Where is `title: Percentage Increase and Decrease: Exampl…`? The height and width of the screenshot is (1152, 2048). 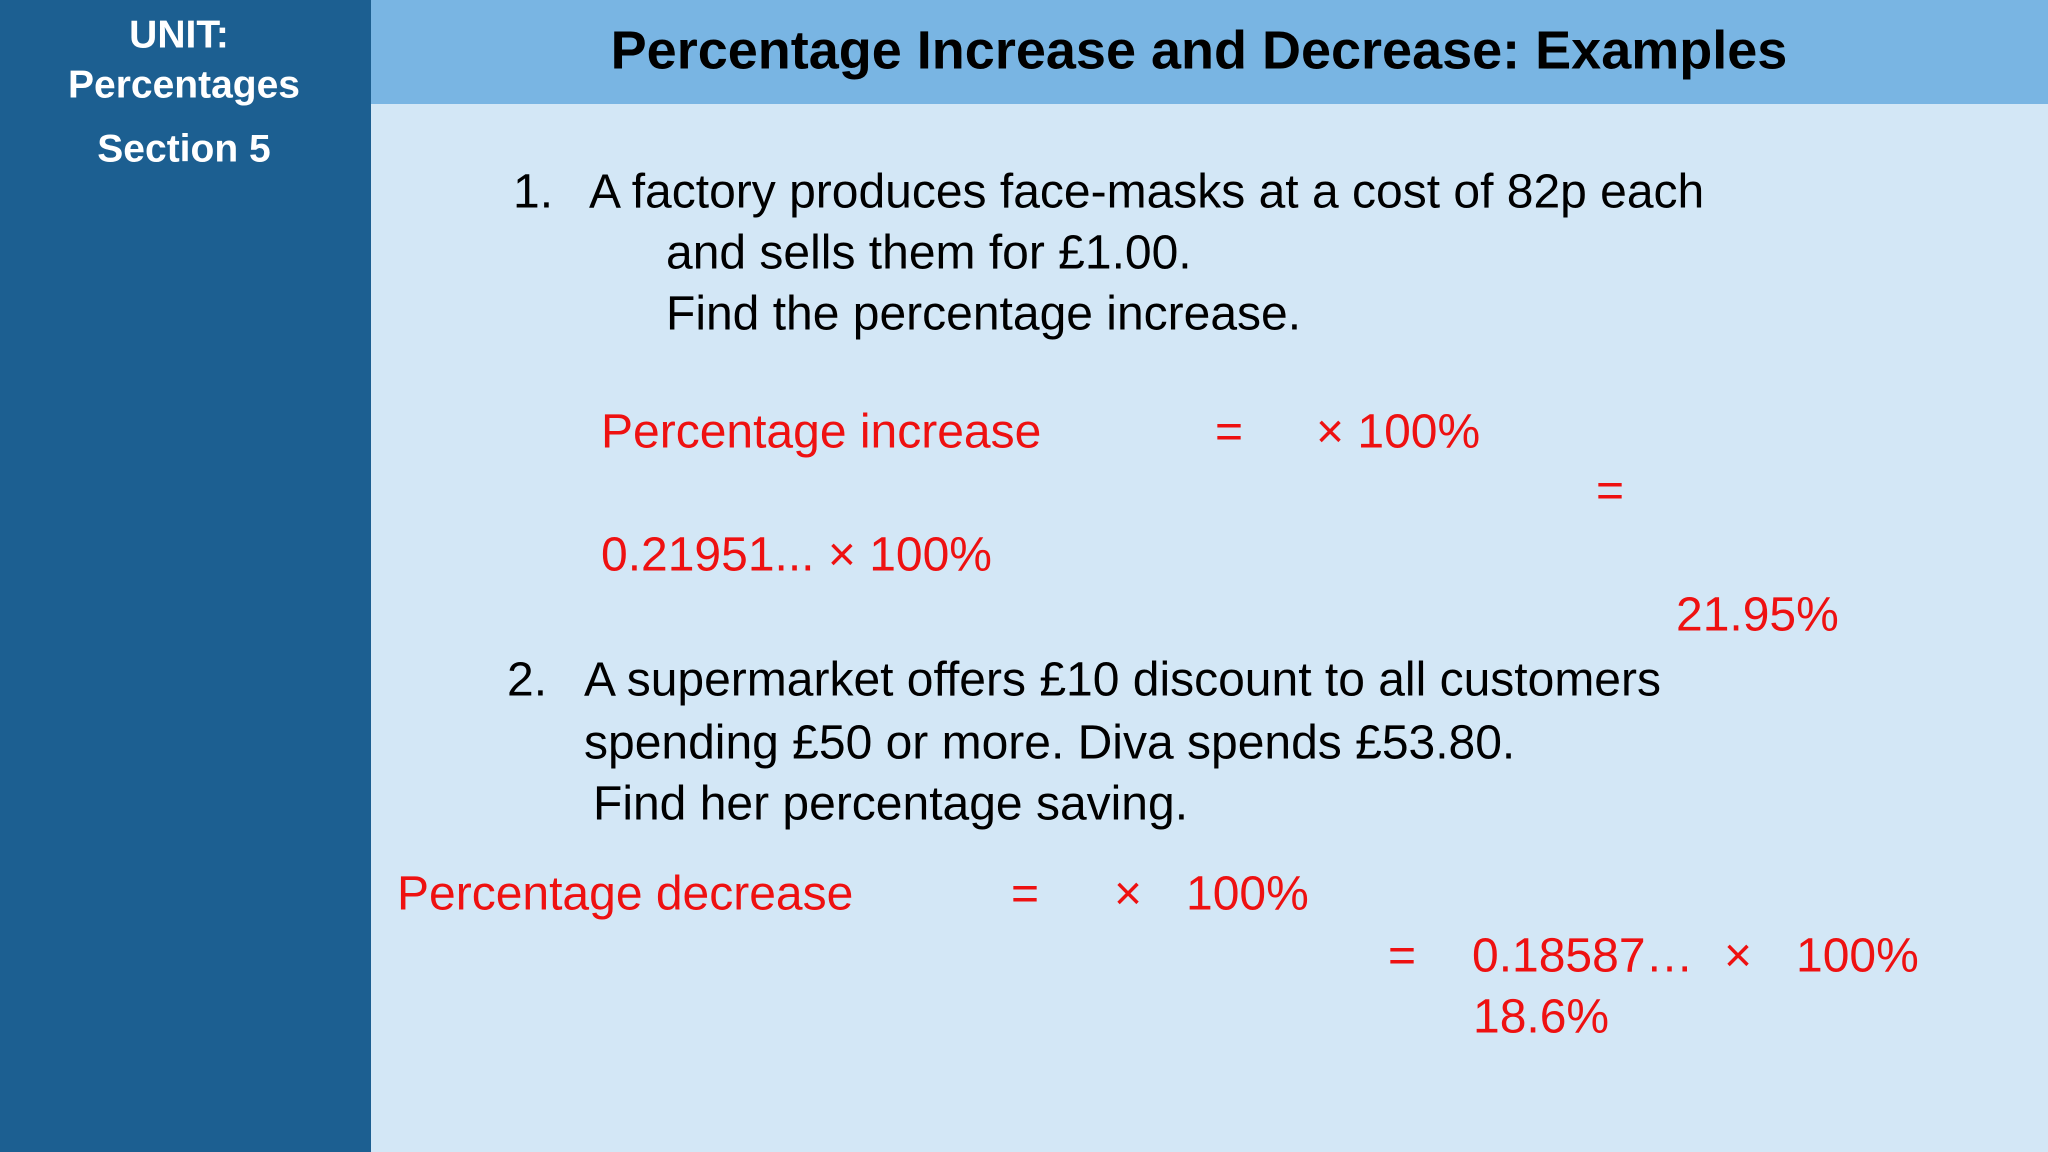 title: Percentage Increase and Decrease: Exampl… is located at coordinates (1199, 50).